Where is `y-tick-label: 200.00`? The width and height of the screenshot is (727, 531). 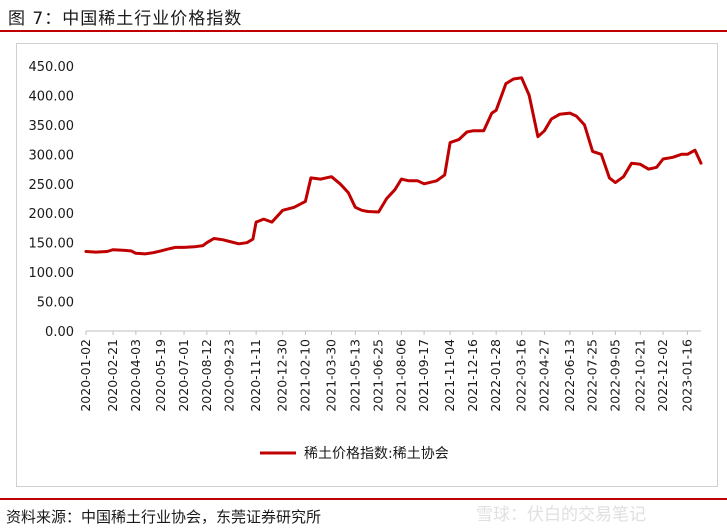 y-tick-label: 200.00 is located at coordinates (52, 214).